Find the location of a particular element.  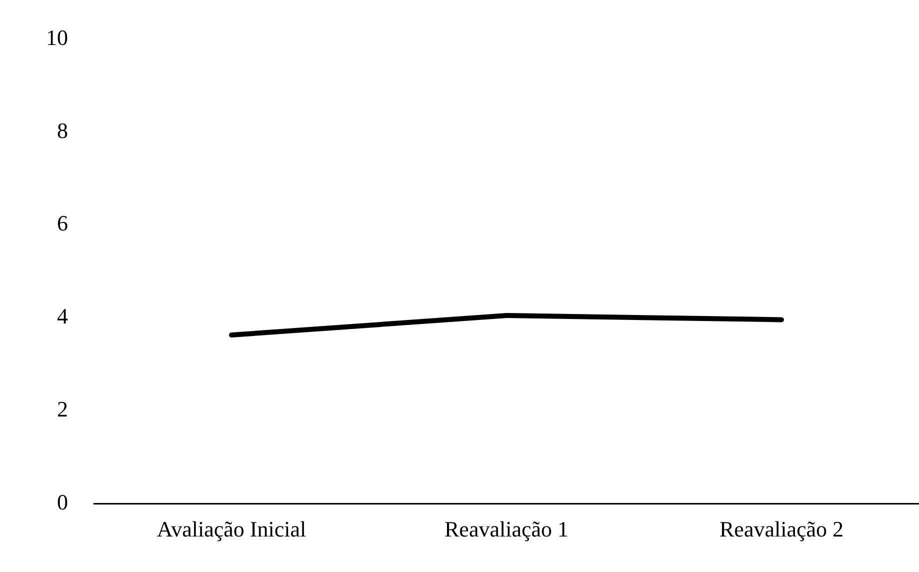

y-tick-label: 2 is located at coordinates (62, 409).